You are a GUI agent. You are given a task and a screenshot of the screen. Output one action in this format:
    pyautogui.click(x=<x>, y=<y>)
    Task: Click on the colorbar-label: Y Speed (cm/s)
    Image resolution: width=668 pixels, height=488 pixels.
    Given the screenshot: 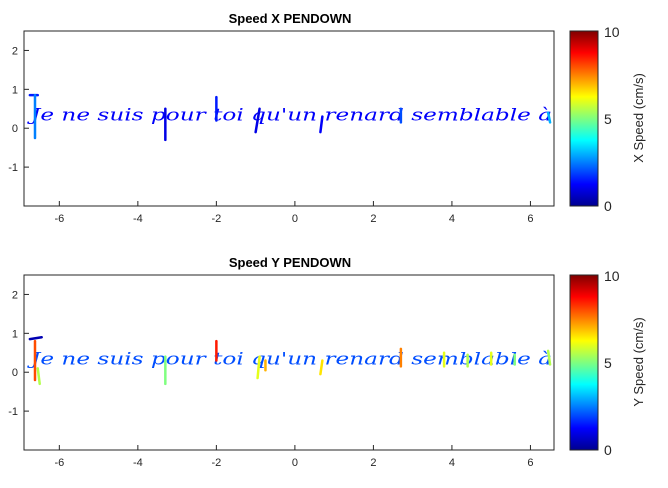 What is the action you would take?
    pyautogui.click(x=638, y=361)
    